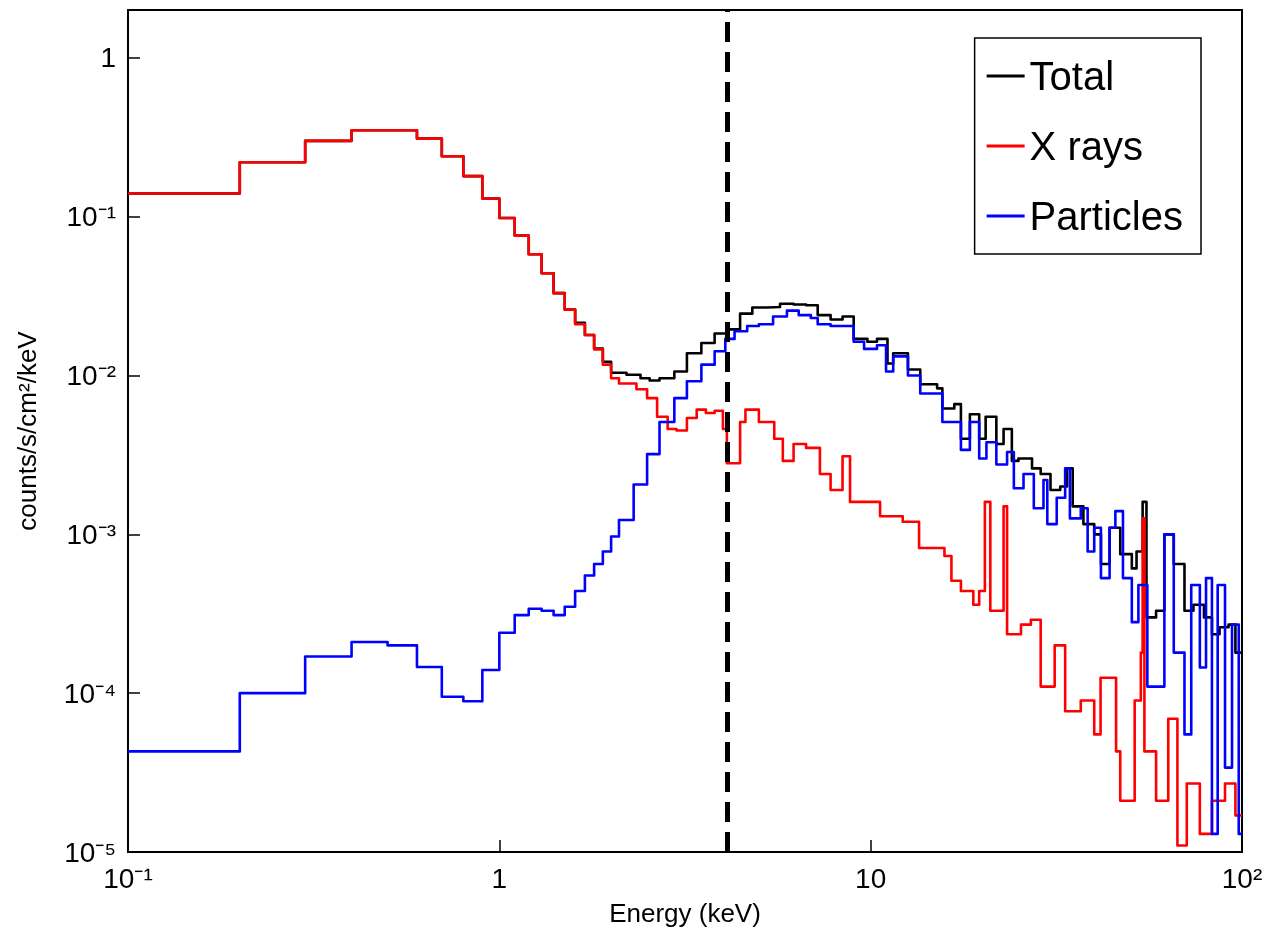 The height and width of the screenshot is (943, 1277). What do you see at coordinates (89, 693) in the screenshot?
I see `y-tick-label: 10⁻⁴` at bounding box center [89, 693].